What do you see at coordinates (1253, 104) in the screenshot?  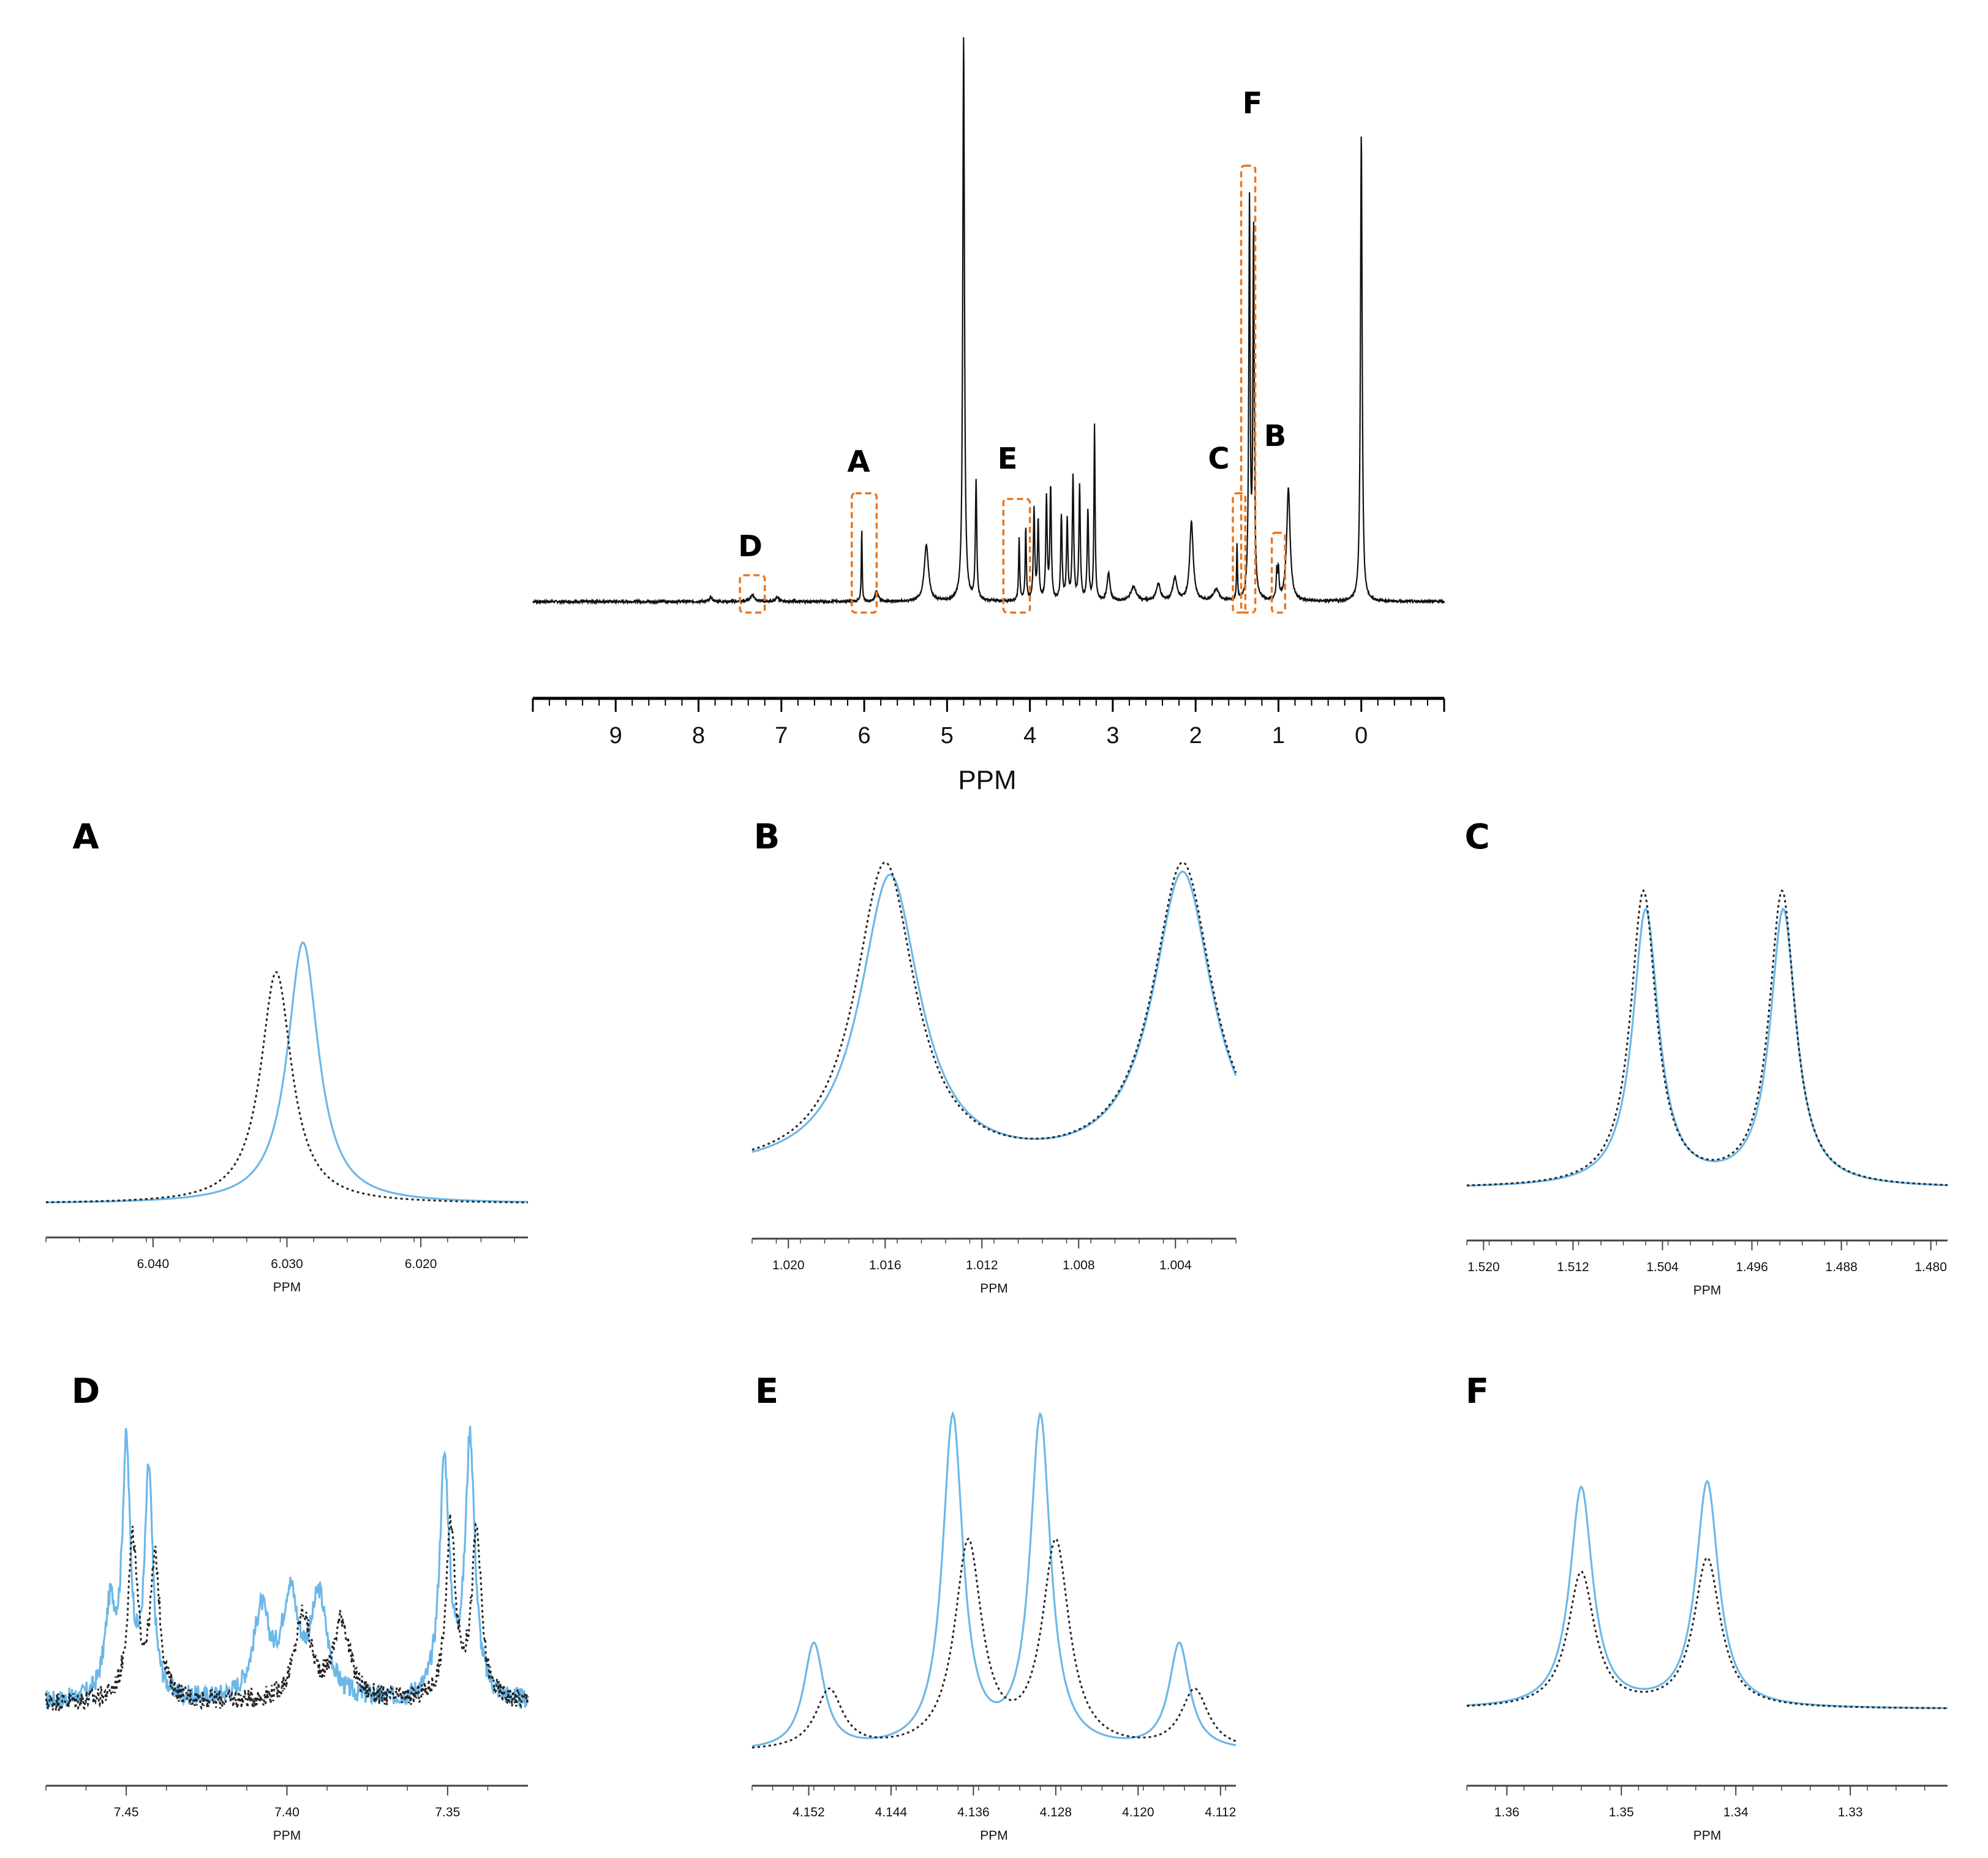 I see `region-label-f: F` at bounding box center [1253, 104].